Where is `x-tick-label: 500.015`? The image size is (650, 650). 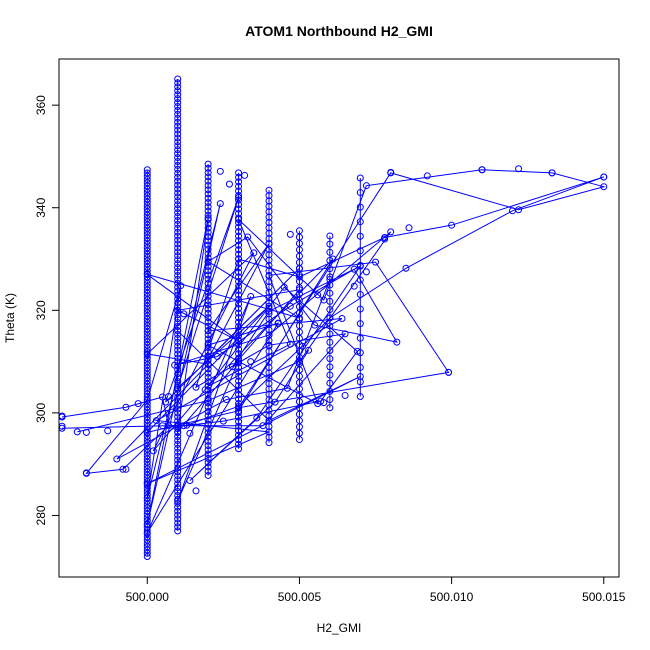
x-tick-label: 500.015 is located at coordinates (604, 597).